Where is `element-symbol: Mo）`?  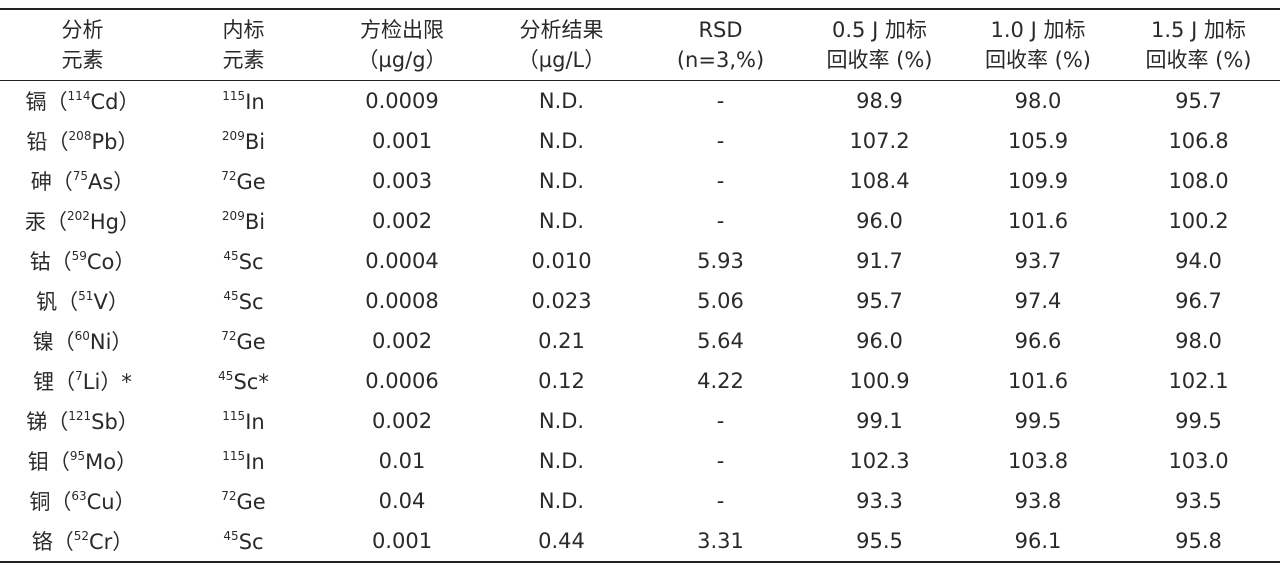 element-symbol: Mo） is located at coordinates (111, 462).